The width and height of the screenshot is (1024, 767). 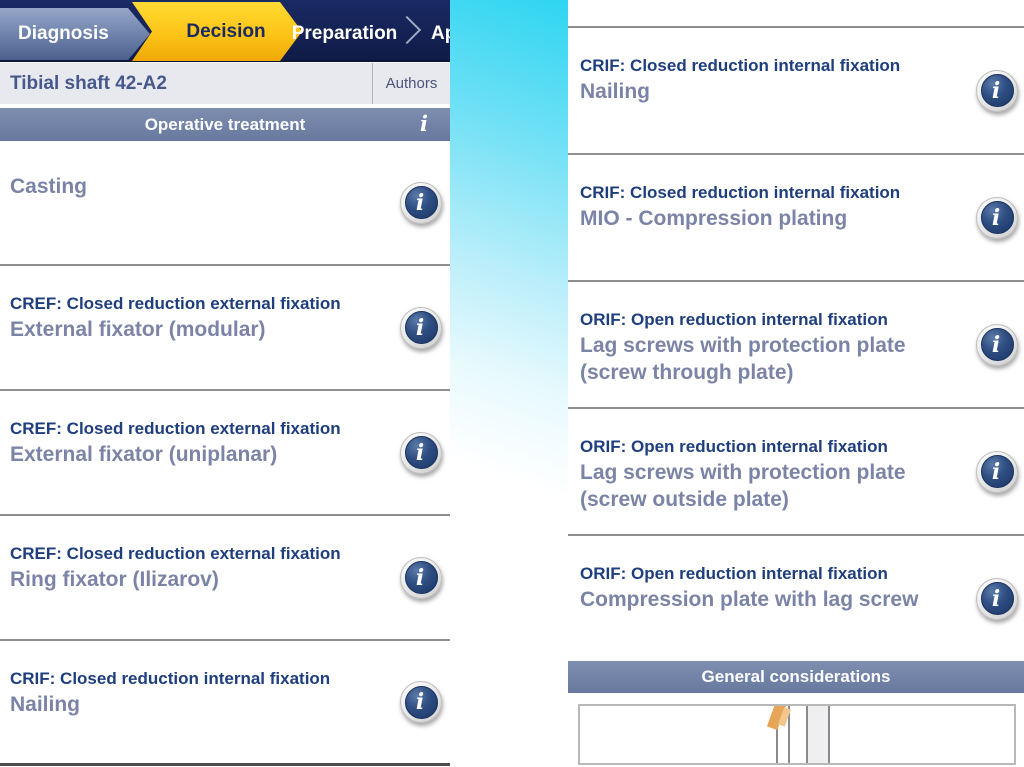 What do you see at coordinates (144, 454) in the screenshot?
I see `item-subtitle: External fixator (uniplanar)` at bounding box center [144, 454].